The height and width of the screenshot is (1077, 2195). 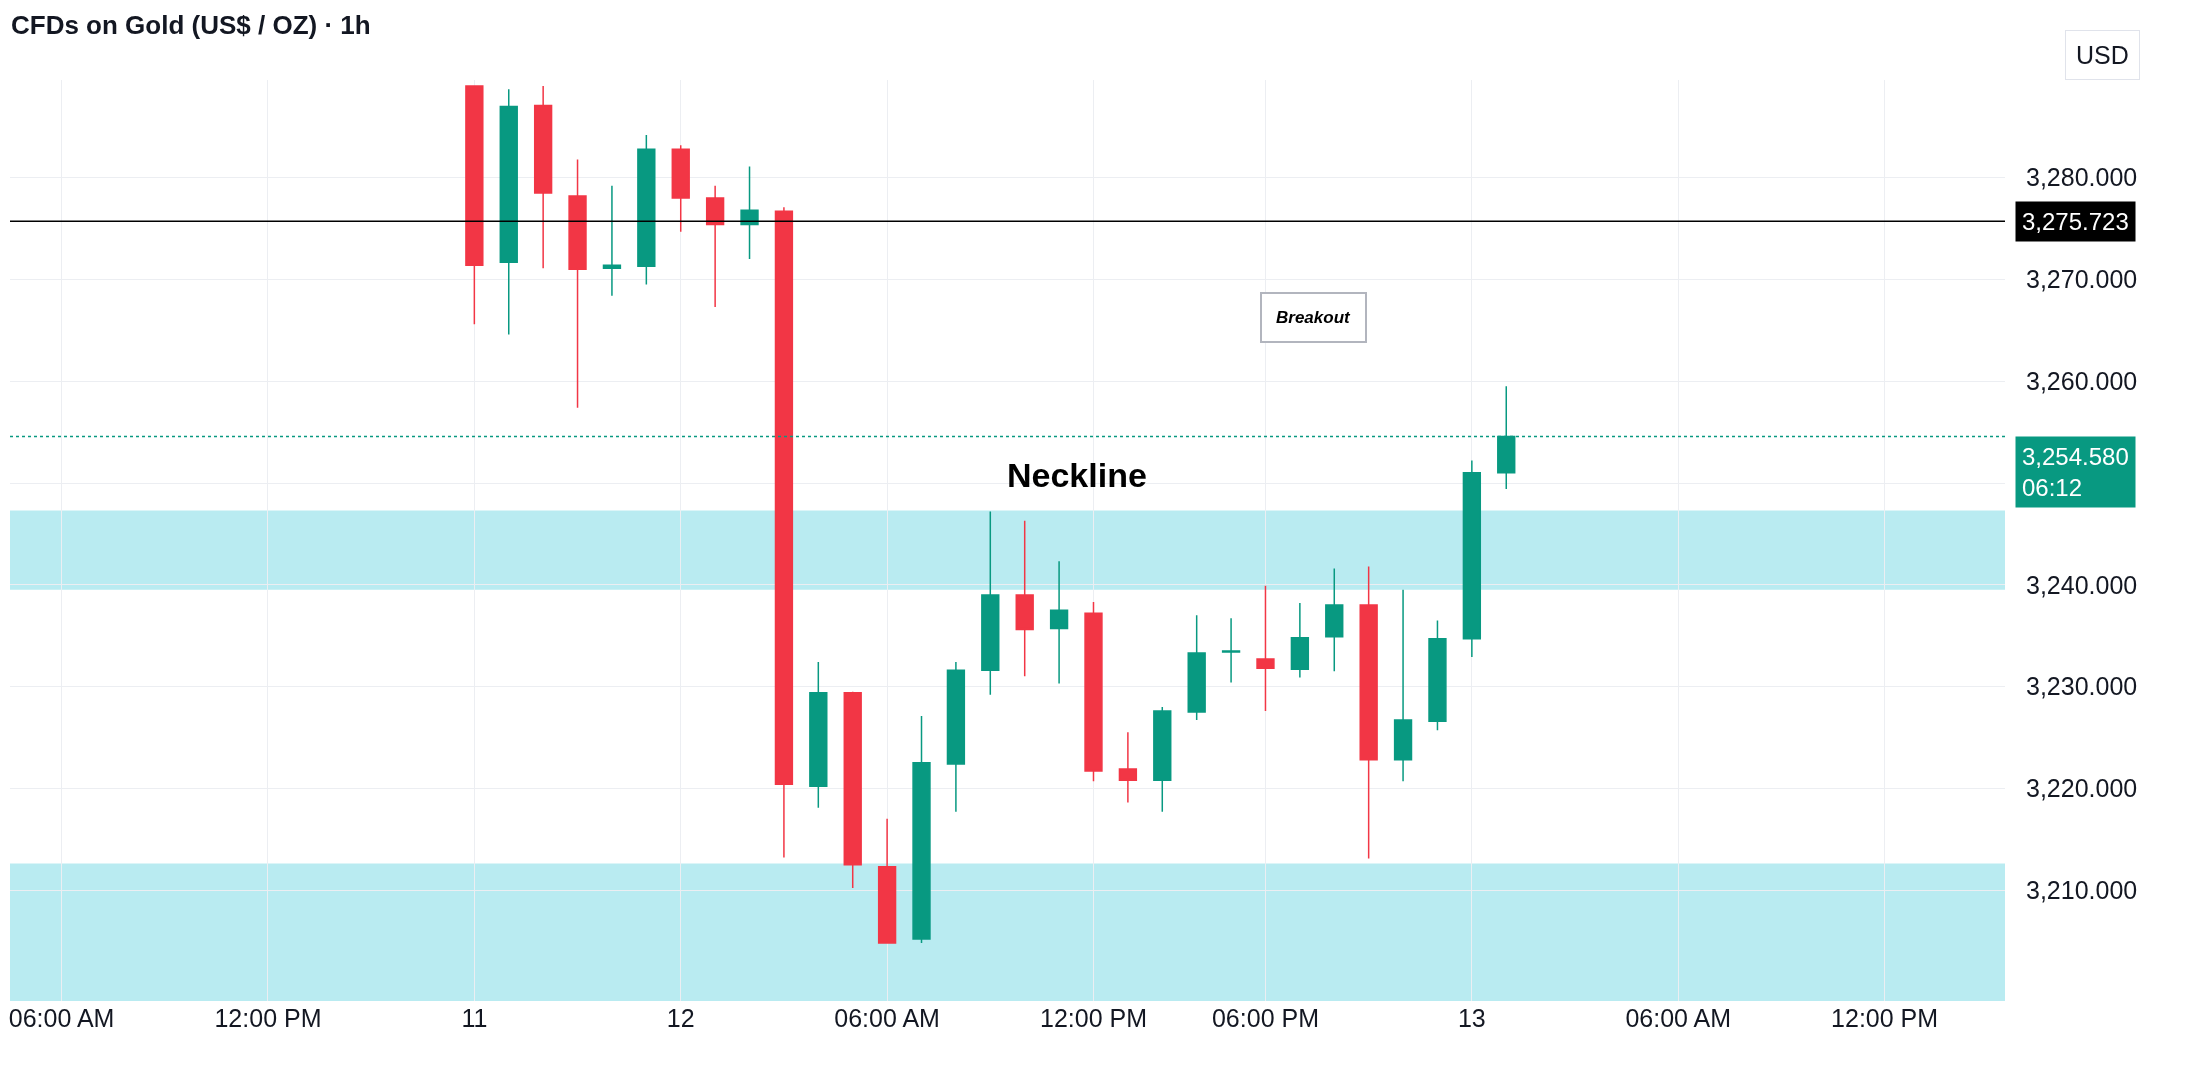 I want to click on y-tick-label: 3,210.000, so click(x=2082, y=889).